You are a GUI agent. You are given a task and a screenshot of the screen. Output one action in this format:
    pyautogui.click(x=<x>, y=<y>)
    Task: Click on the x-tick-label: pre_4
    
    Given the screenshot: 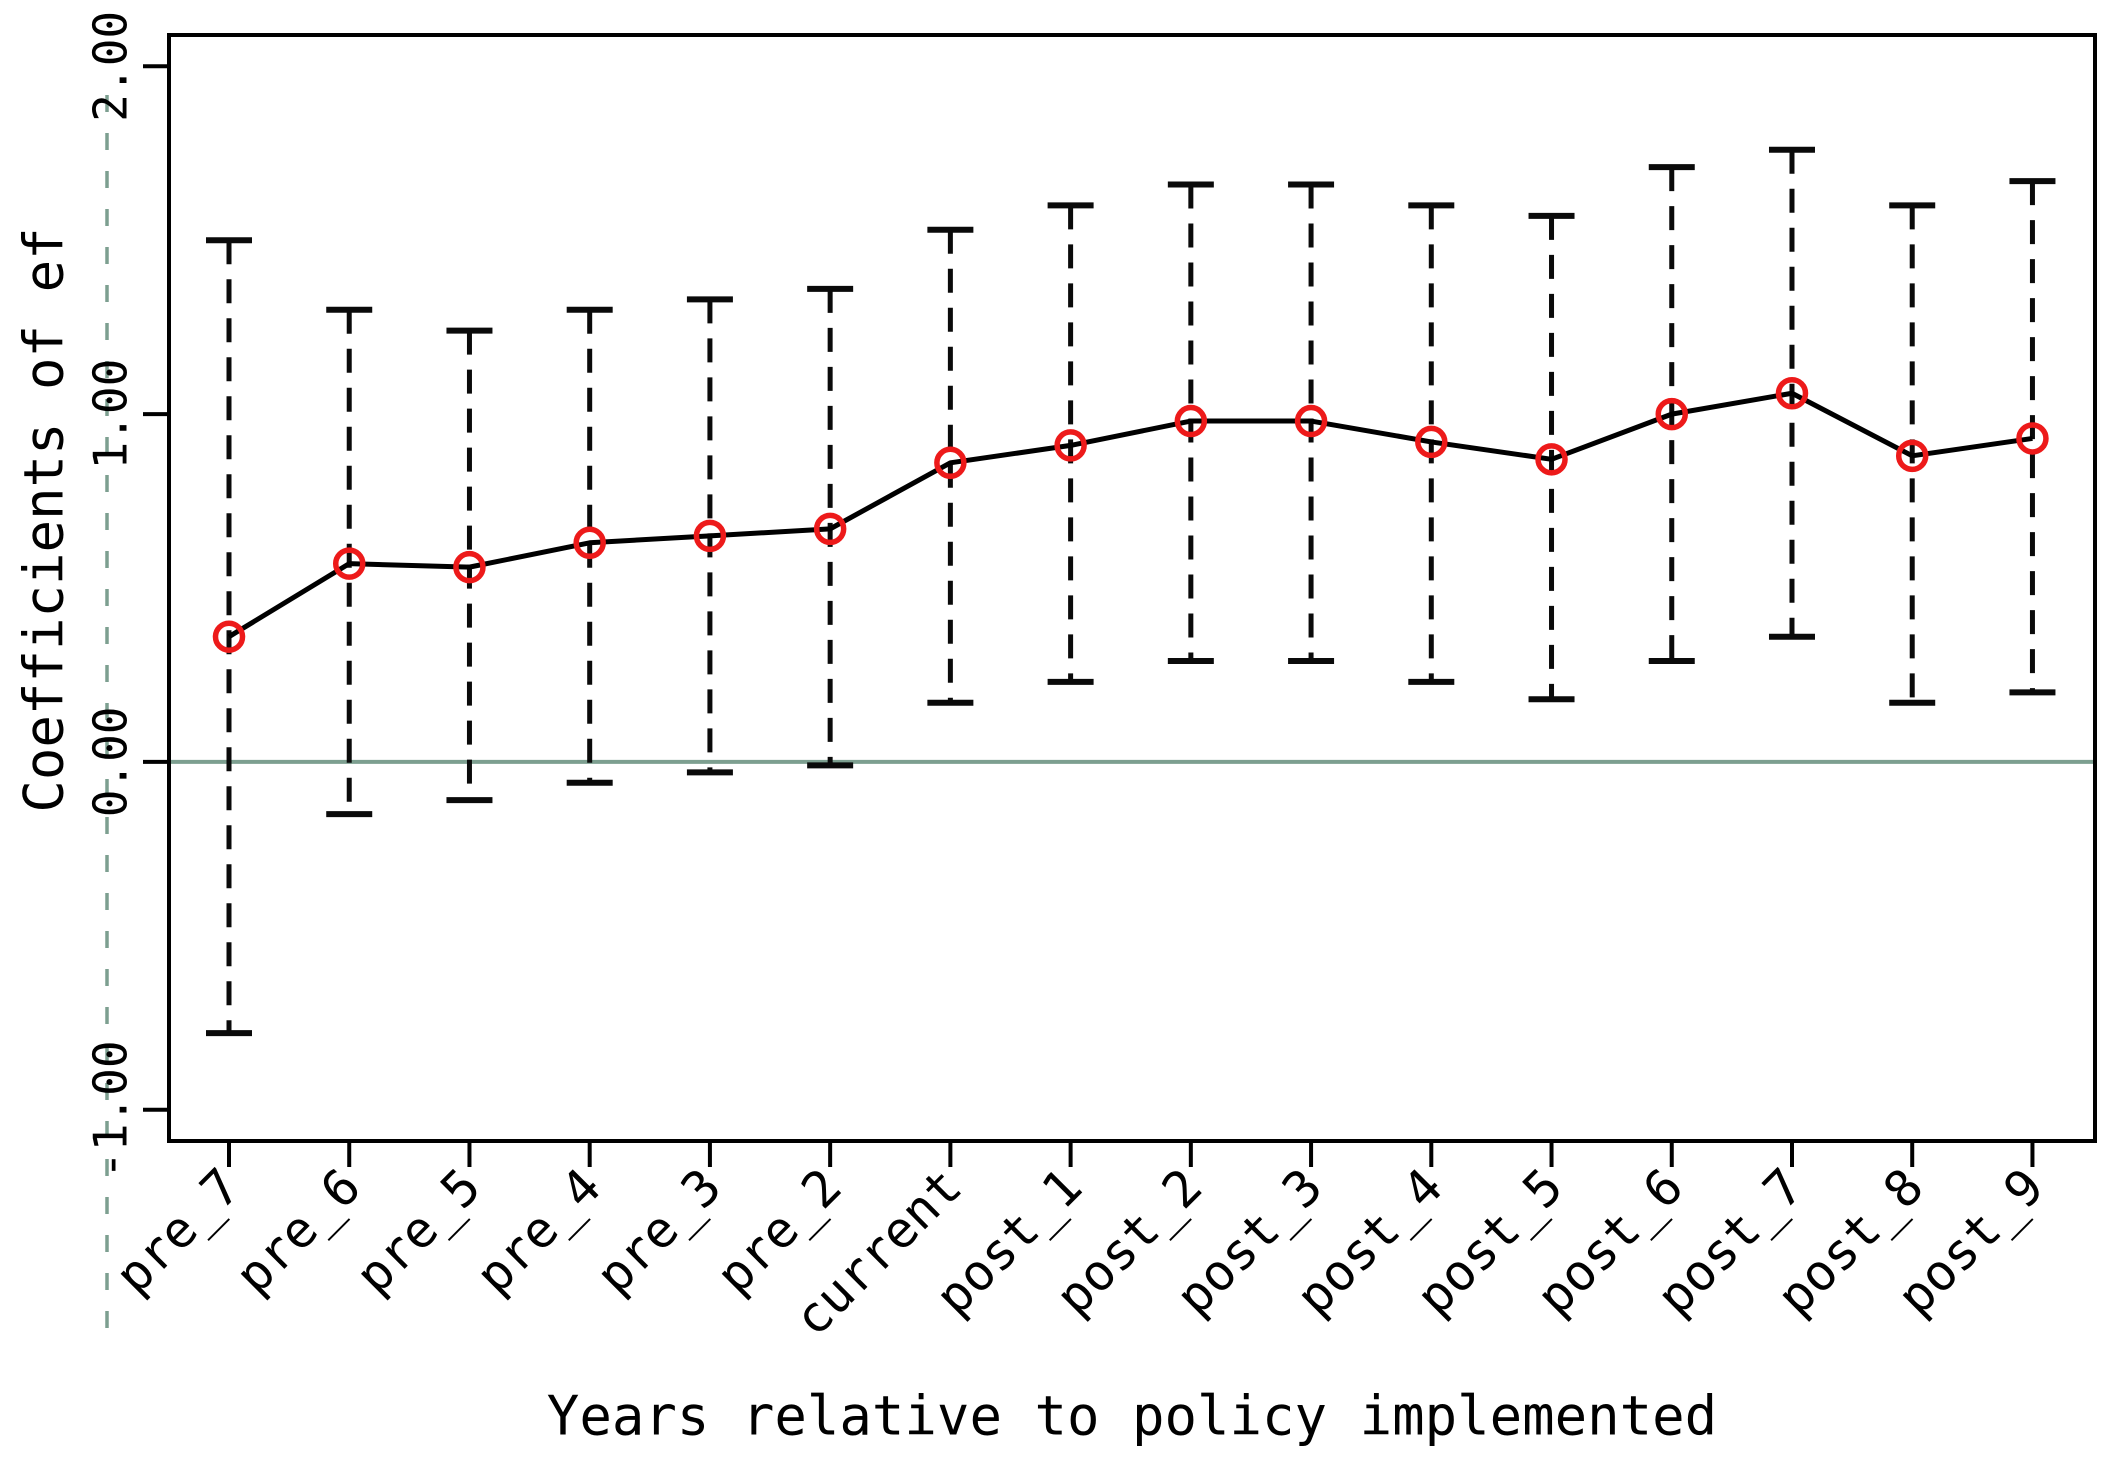 What is the action you would take?
    pyautogui.click(x=538, y=1230)
    